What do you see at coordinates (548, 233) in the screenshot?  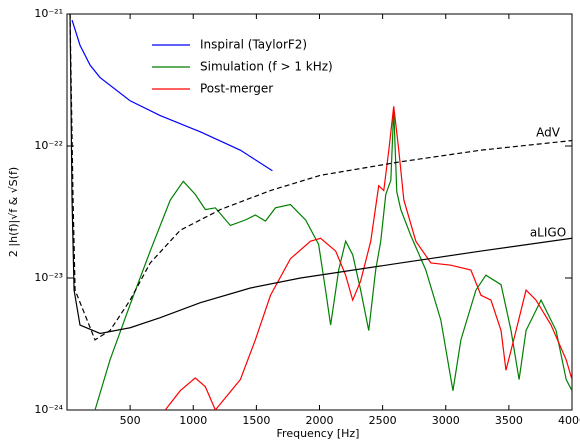 I see `annotation: aLIGO` at bounding box center [548, 233].